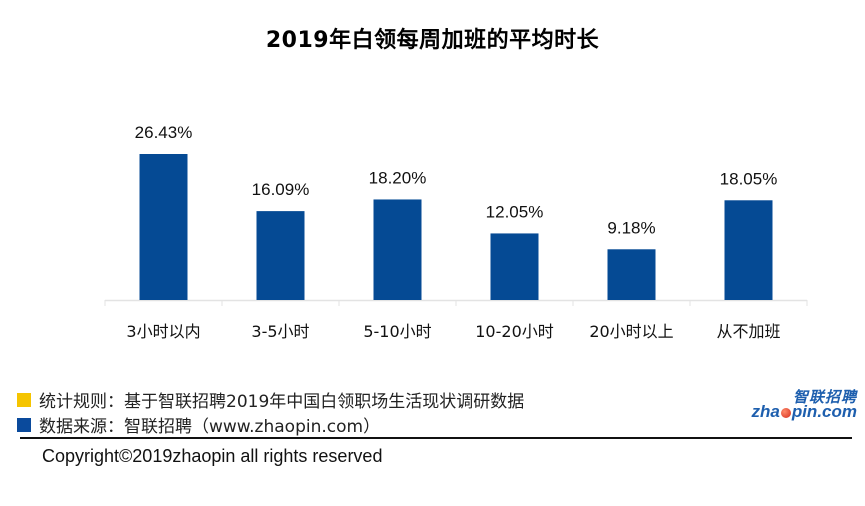  Describe the element at coordinates (210, 427) in the screenshot. I see `note-text: 数据来源：智联招聘（www.zhaopin.com）` at that location.